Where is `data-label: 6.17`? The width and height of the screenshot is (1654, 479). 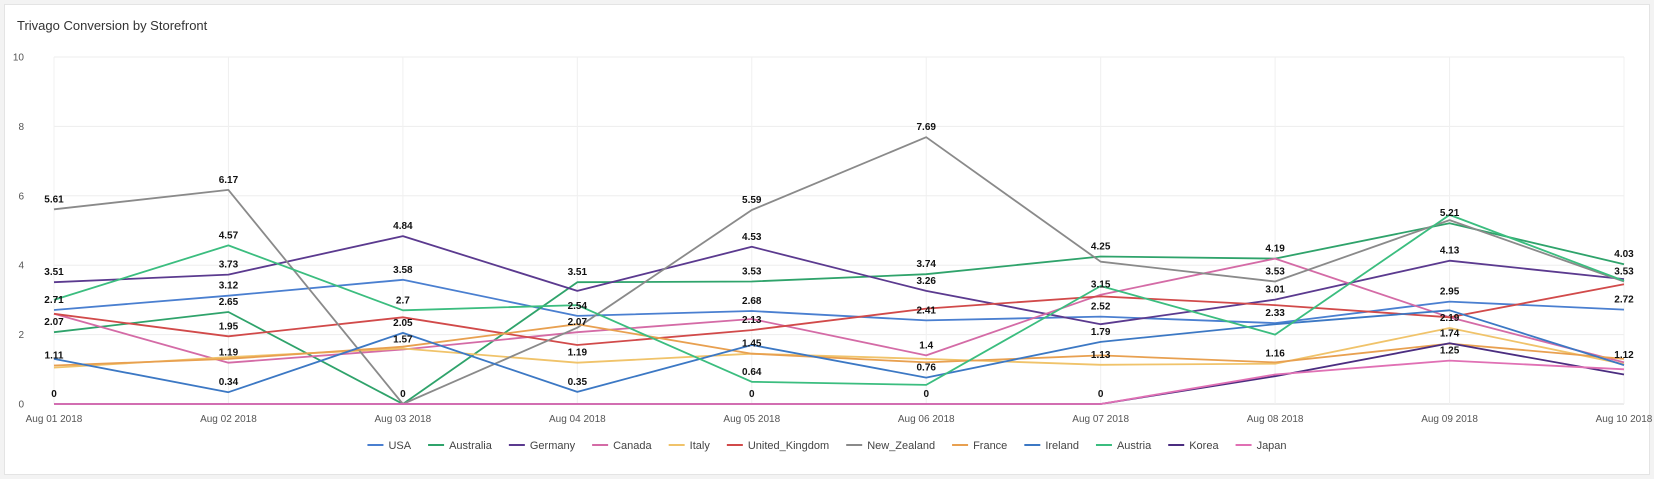
data-label: 6.17 is located at coordinates (229, 180).